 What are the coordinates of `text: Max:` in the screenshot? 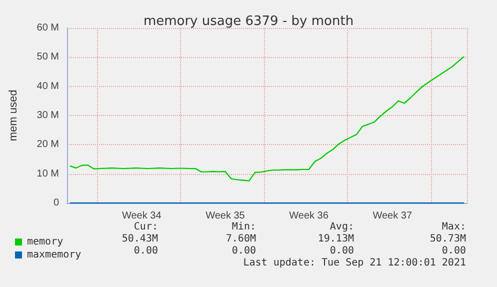 It's located at (454, 227).